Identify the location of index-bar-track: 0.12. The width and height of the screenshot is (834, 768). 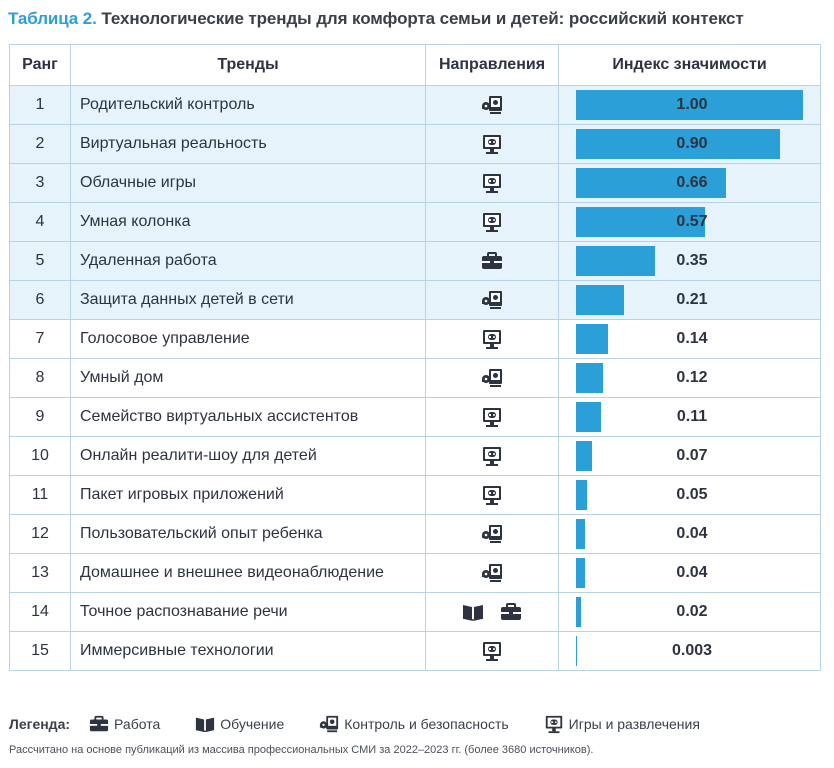
(689, 378).